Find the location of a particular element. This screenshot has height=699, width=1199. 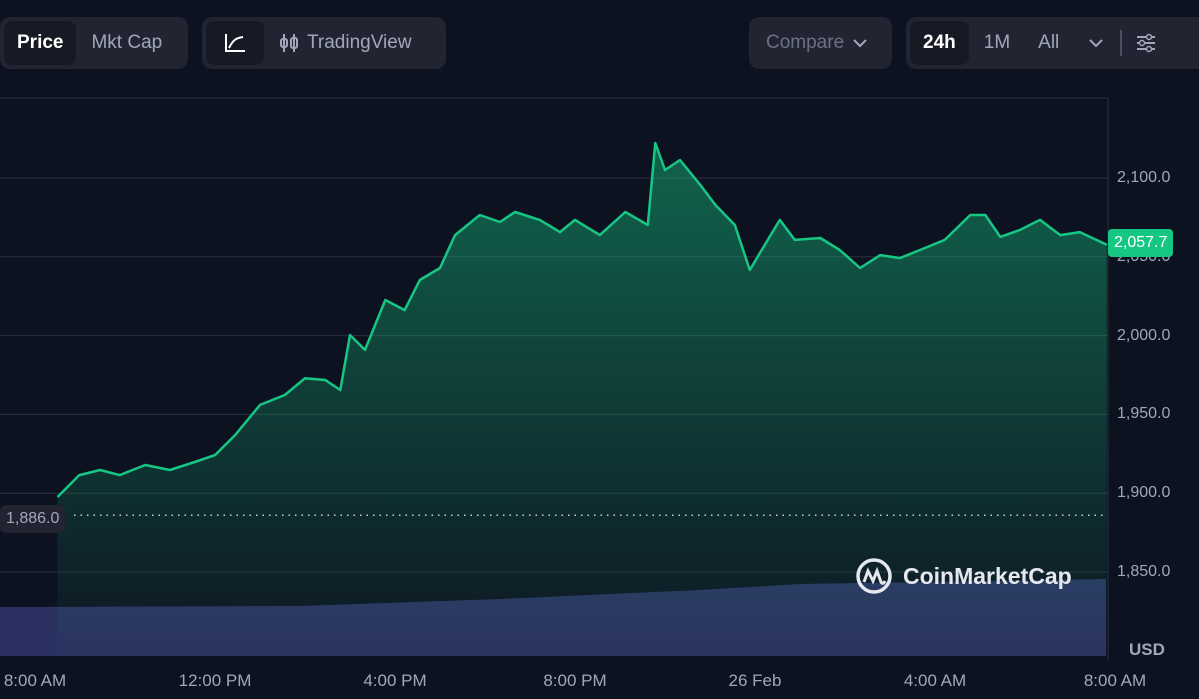

y-tick-label: 2,100.0 is located at coordinates (1144, 177).